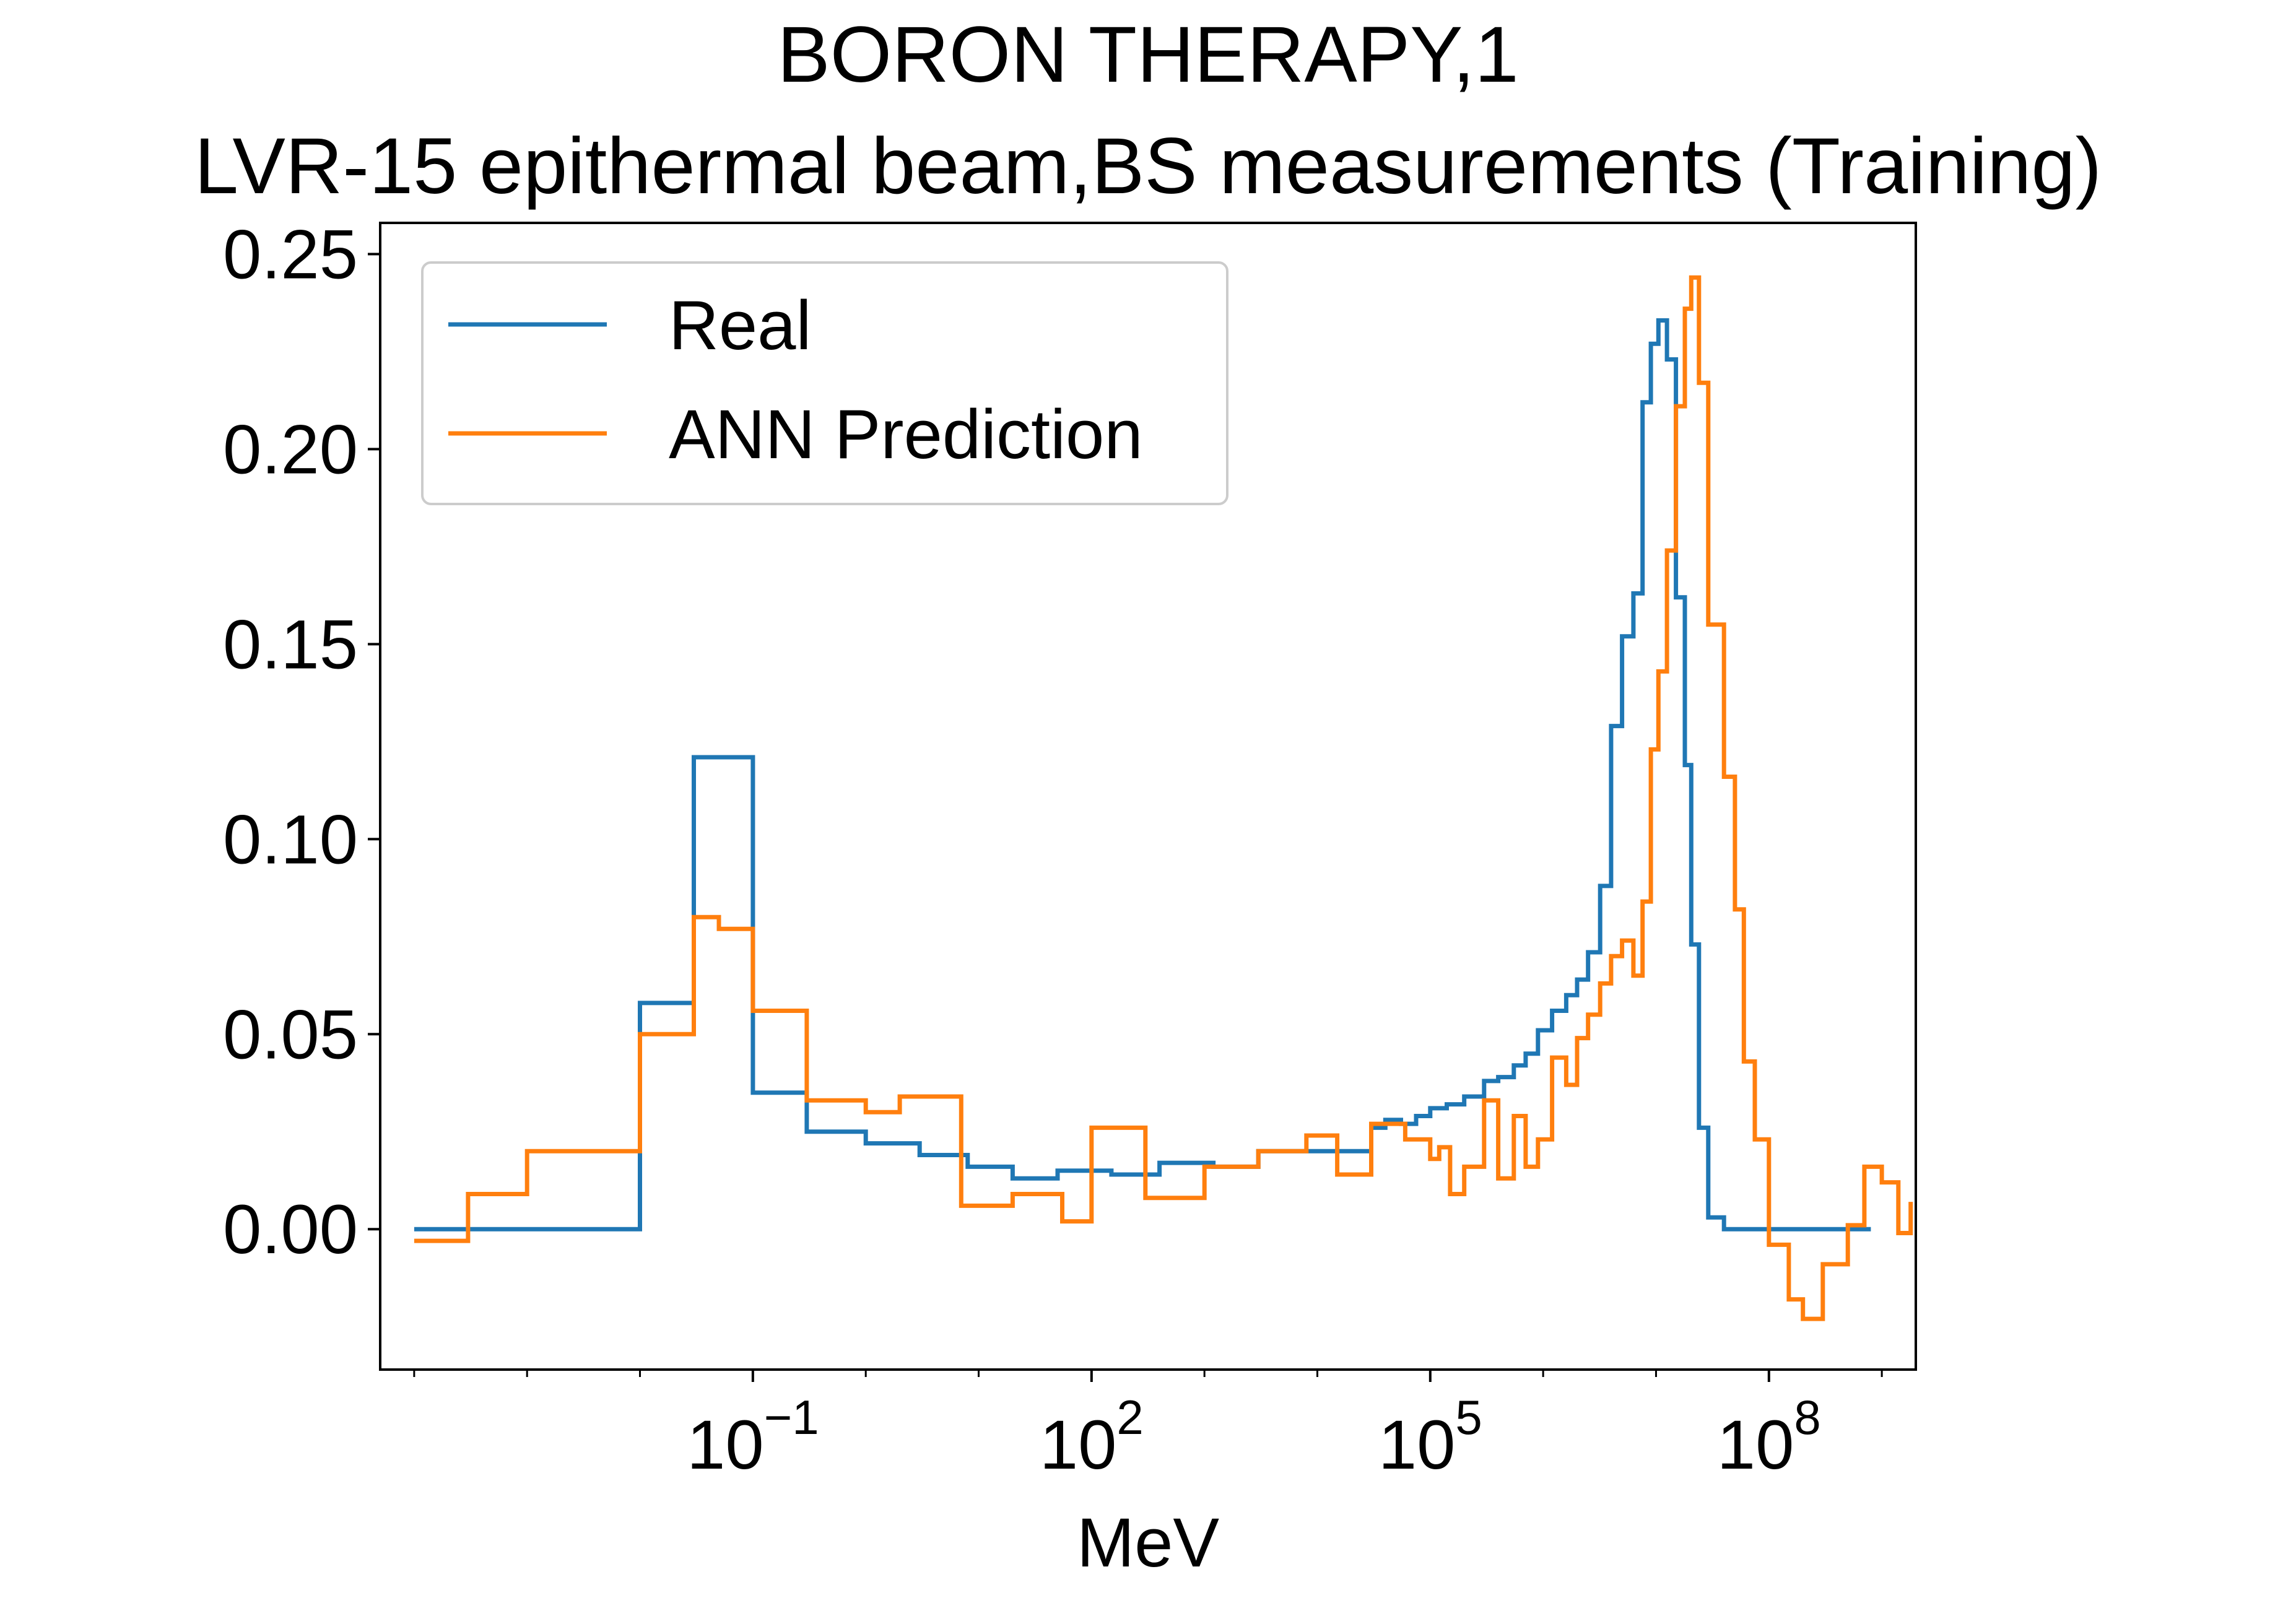 The height and width of the screenshot is (1616, 2296). I want to click on x-axis: 10⁻¹ 10² 10⁵ 10⁸, so click(1148, 1427).